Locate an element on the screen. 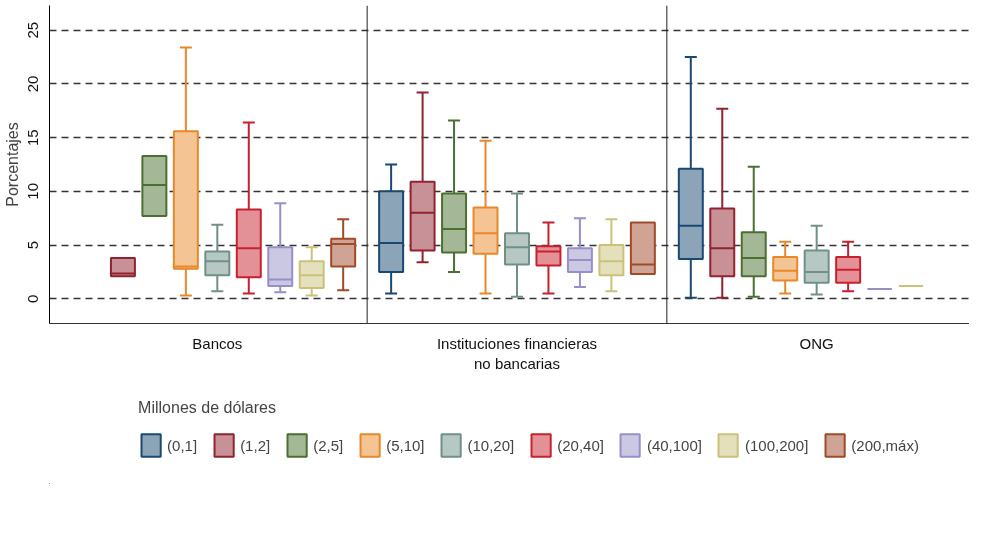 The image size is (1008, 533). y-tick-label: 25 is located at coordinates (33, 30).